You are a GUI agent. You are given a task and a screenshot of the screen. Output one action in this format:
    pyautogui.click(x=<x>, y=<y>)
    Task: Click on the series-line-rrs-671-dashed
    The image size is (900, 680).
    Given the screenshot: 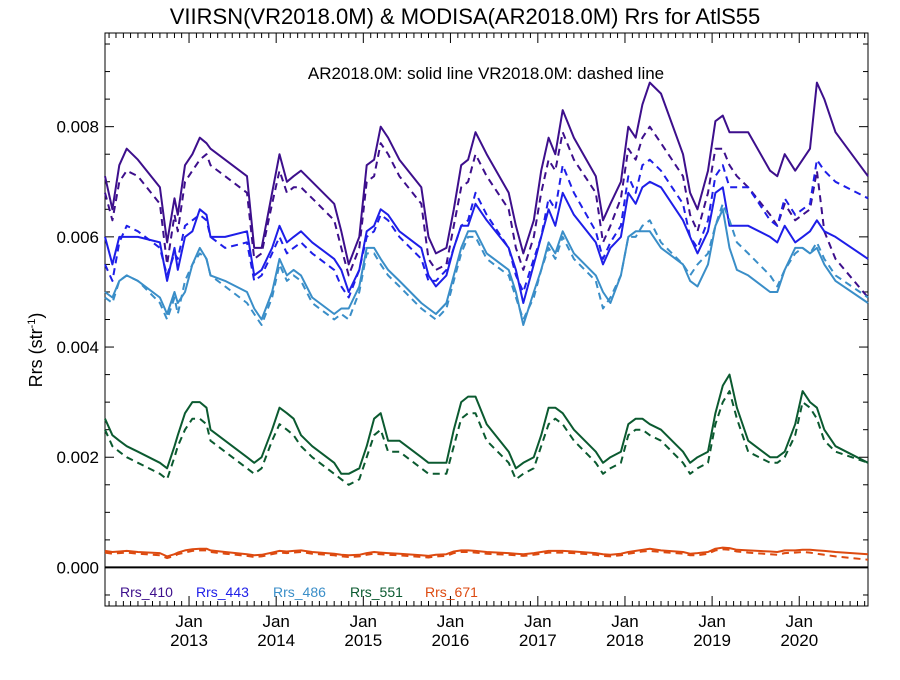 What is the action you would take?
    pyautogui.click(x=486, y=554)
    